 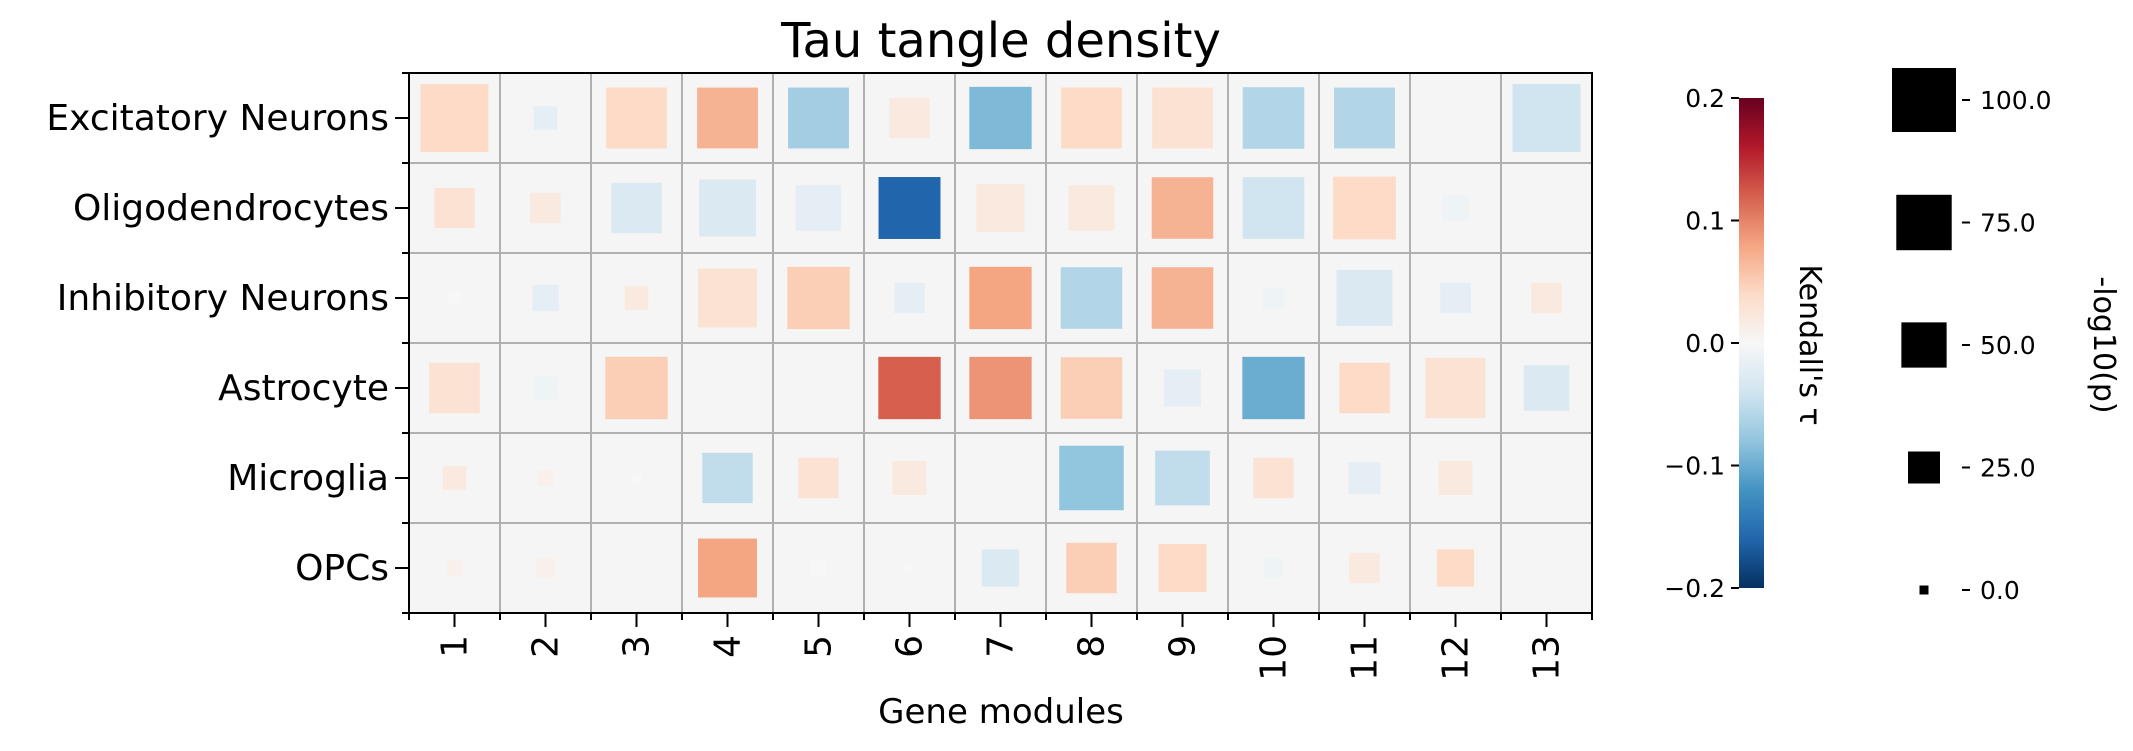 I want to click on size-legend-tick-label: 50.0, so click(x=2008, y=345).